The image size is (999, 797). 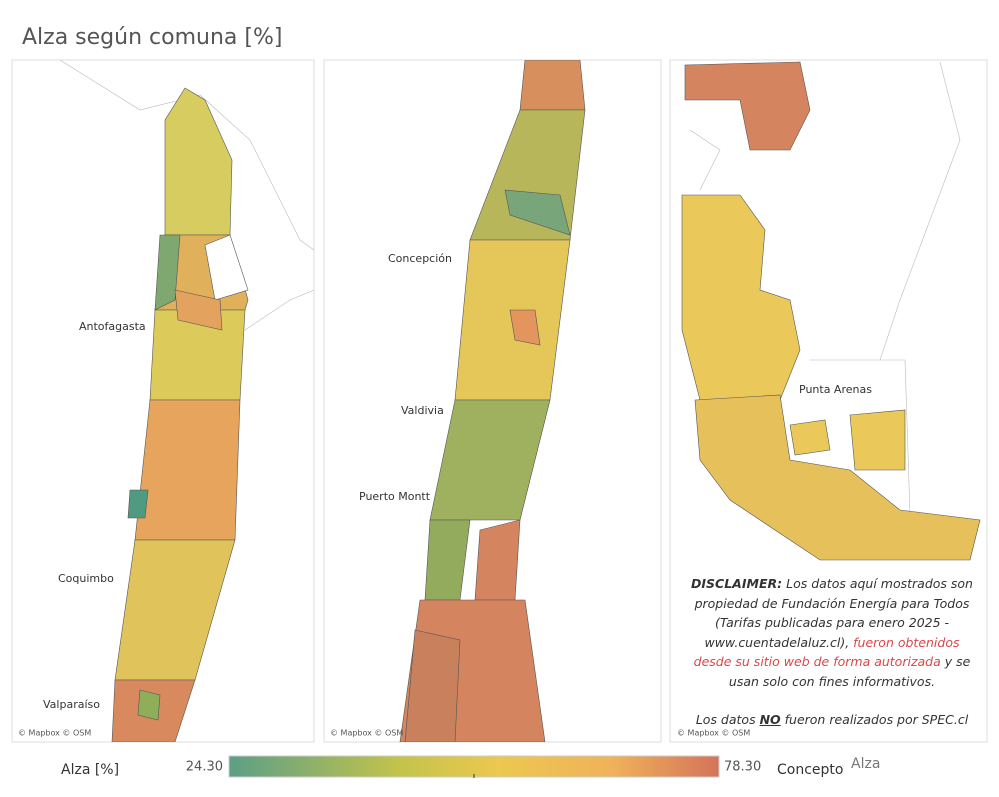 I want to click on city-label: Concepción, so click(x=420, y=258).